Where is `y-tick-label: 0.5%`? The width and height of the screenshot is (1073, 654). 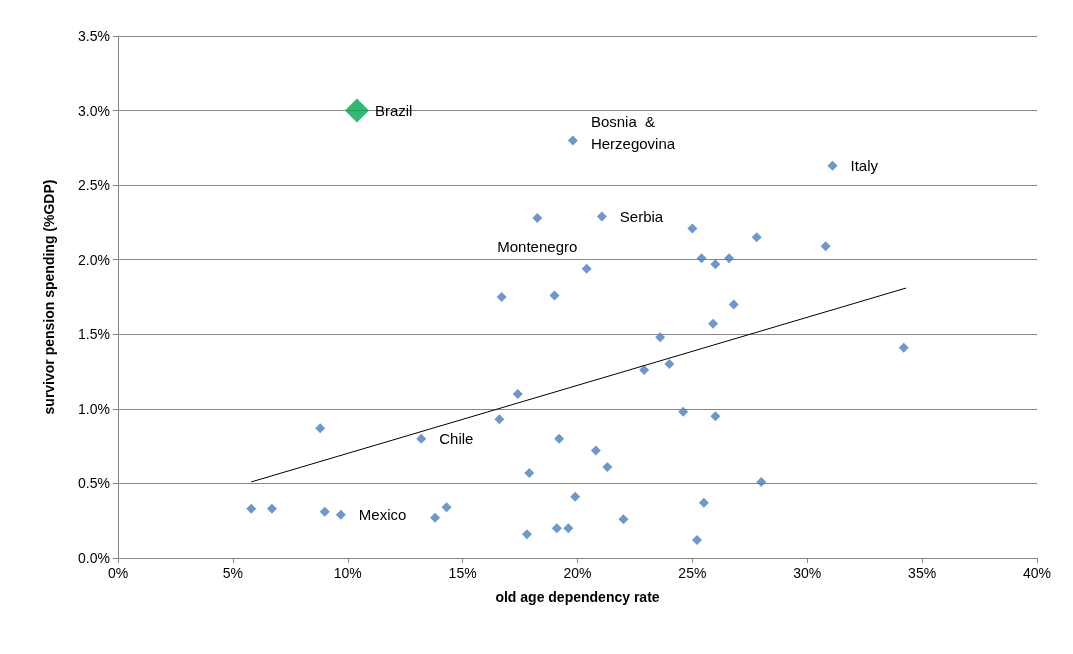 y-tick-label: 0.5% is located at coordinates (94, 483).